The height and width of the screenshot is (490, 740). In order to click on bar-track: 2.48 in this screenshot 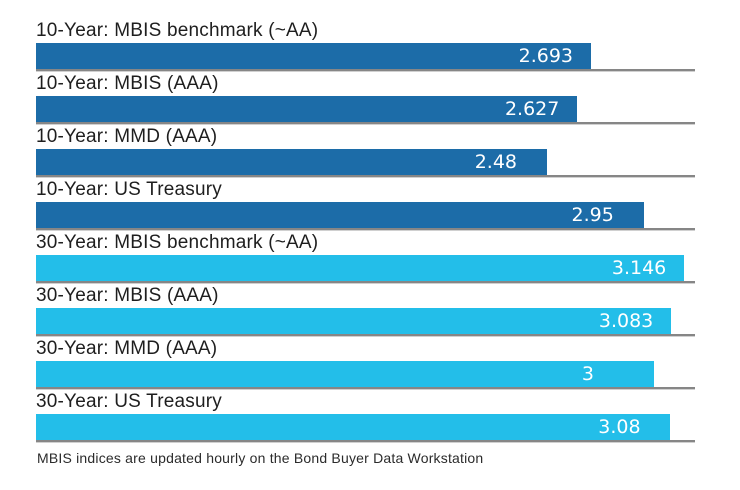, I will do `click(365, 162)`.